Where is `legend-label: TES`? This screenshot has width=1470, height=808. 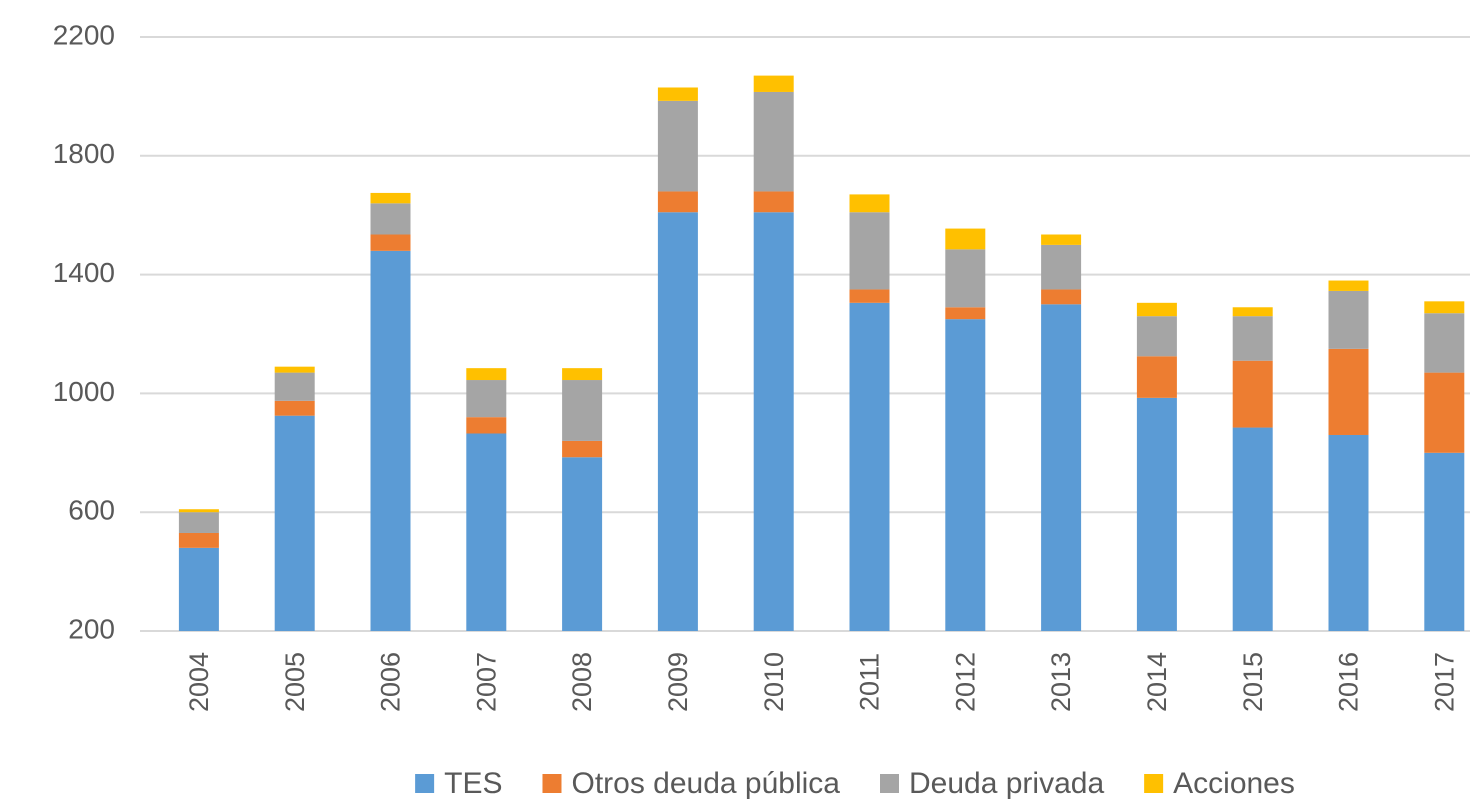
legend-label: TES is located at coordinates (473, 783).